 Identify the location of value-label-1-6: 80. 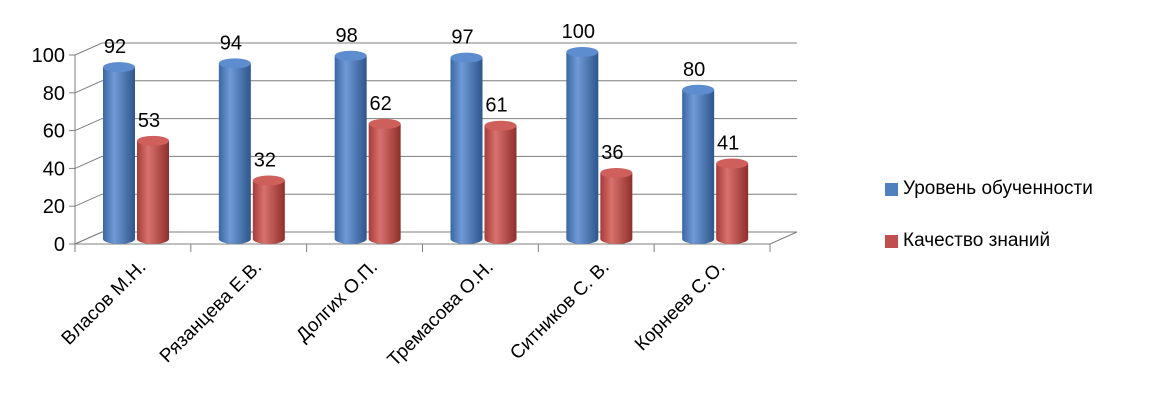
(694, 70).